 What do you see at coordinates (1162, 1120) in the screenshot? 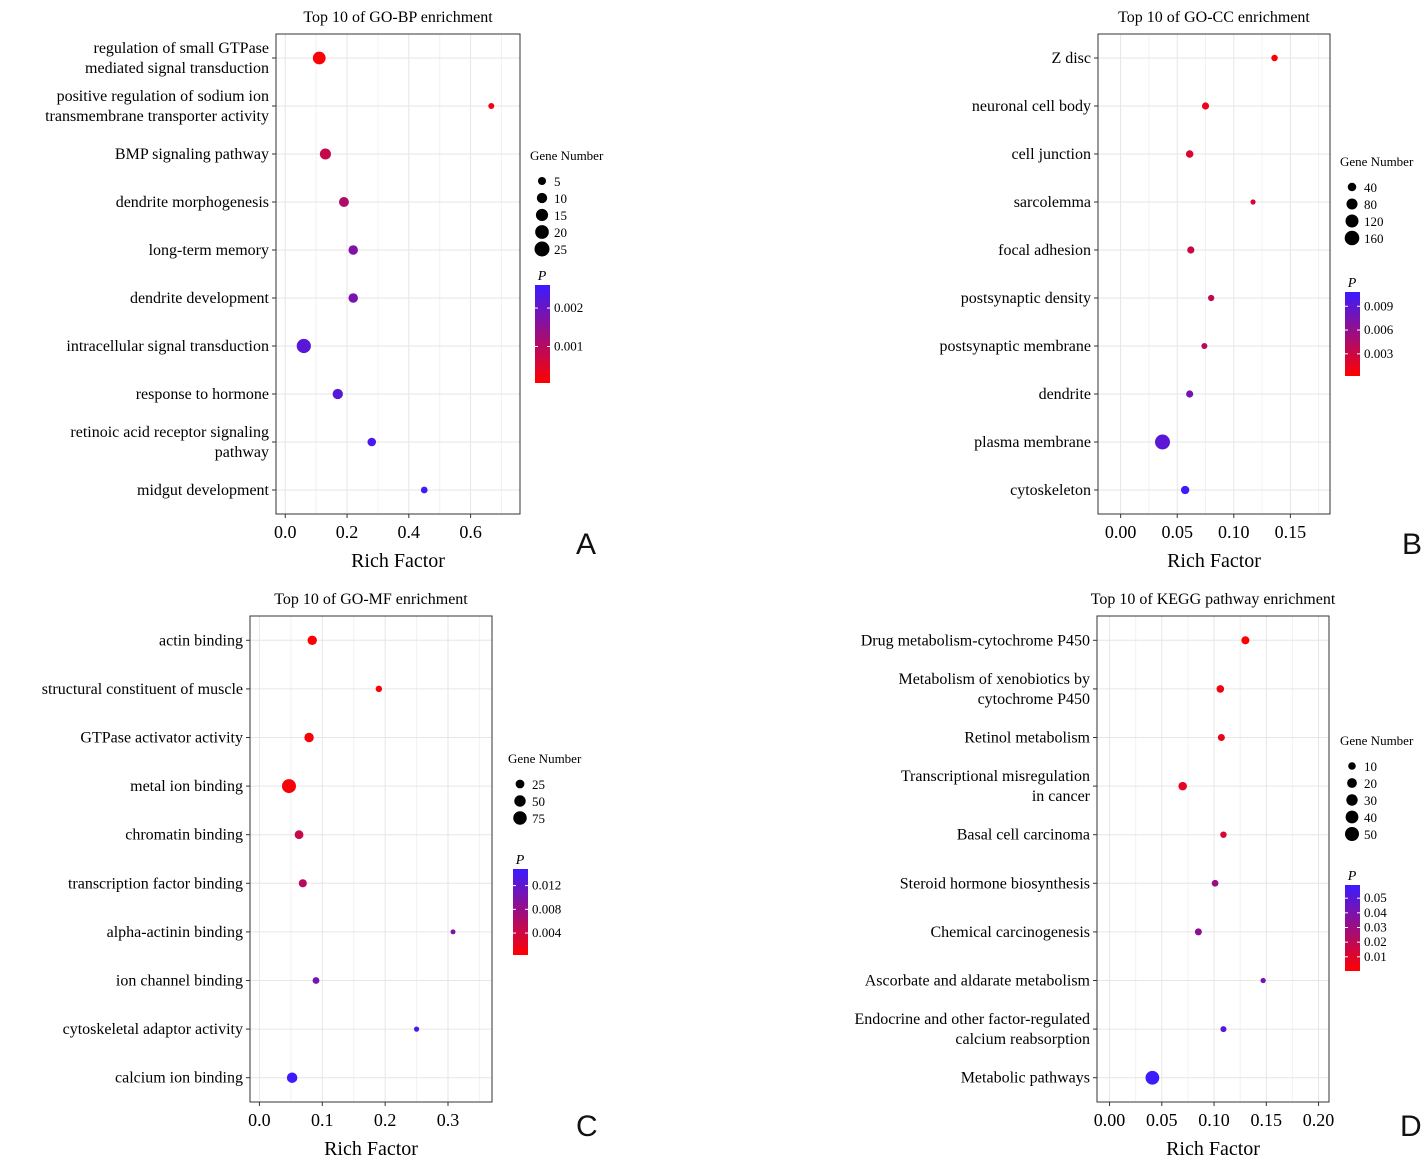
I see `x-tick-label: 0.05` at bounding box center [1162, 1120].